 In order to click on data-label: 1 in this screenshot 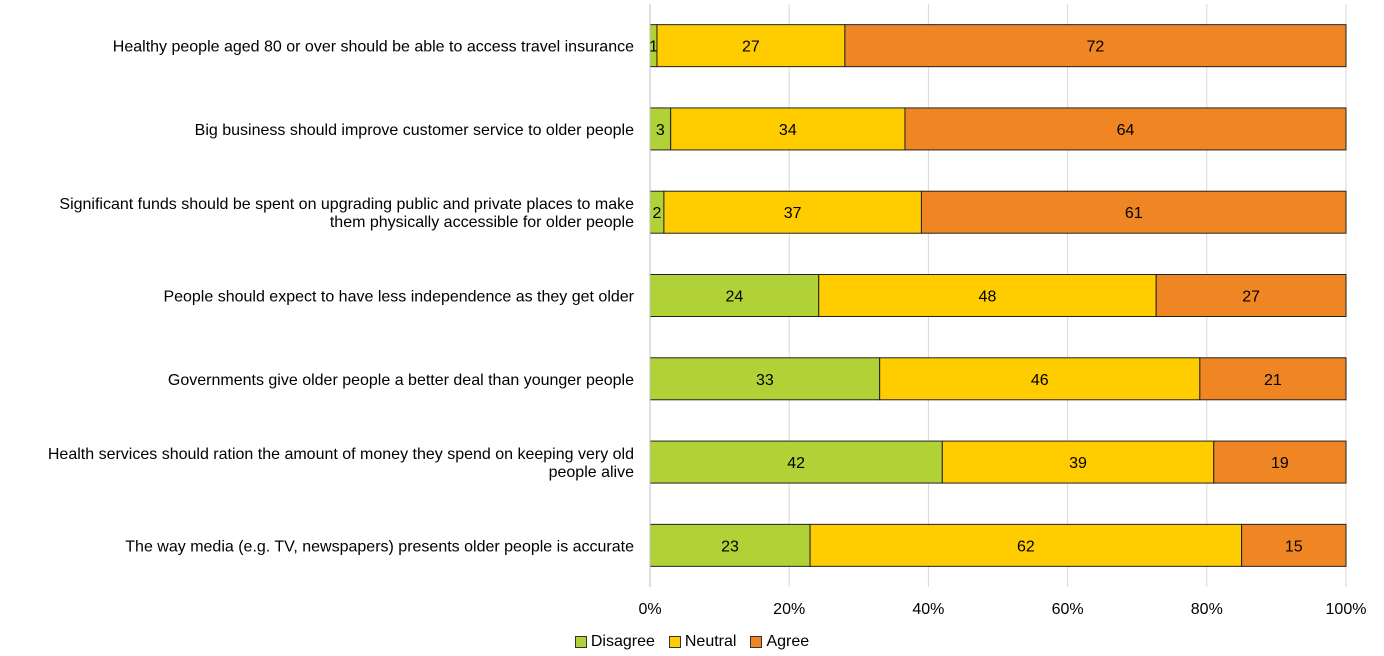, I will do `click(653, 47)`.